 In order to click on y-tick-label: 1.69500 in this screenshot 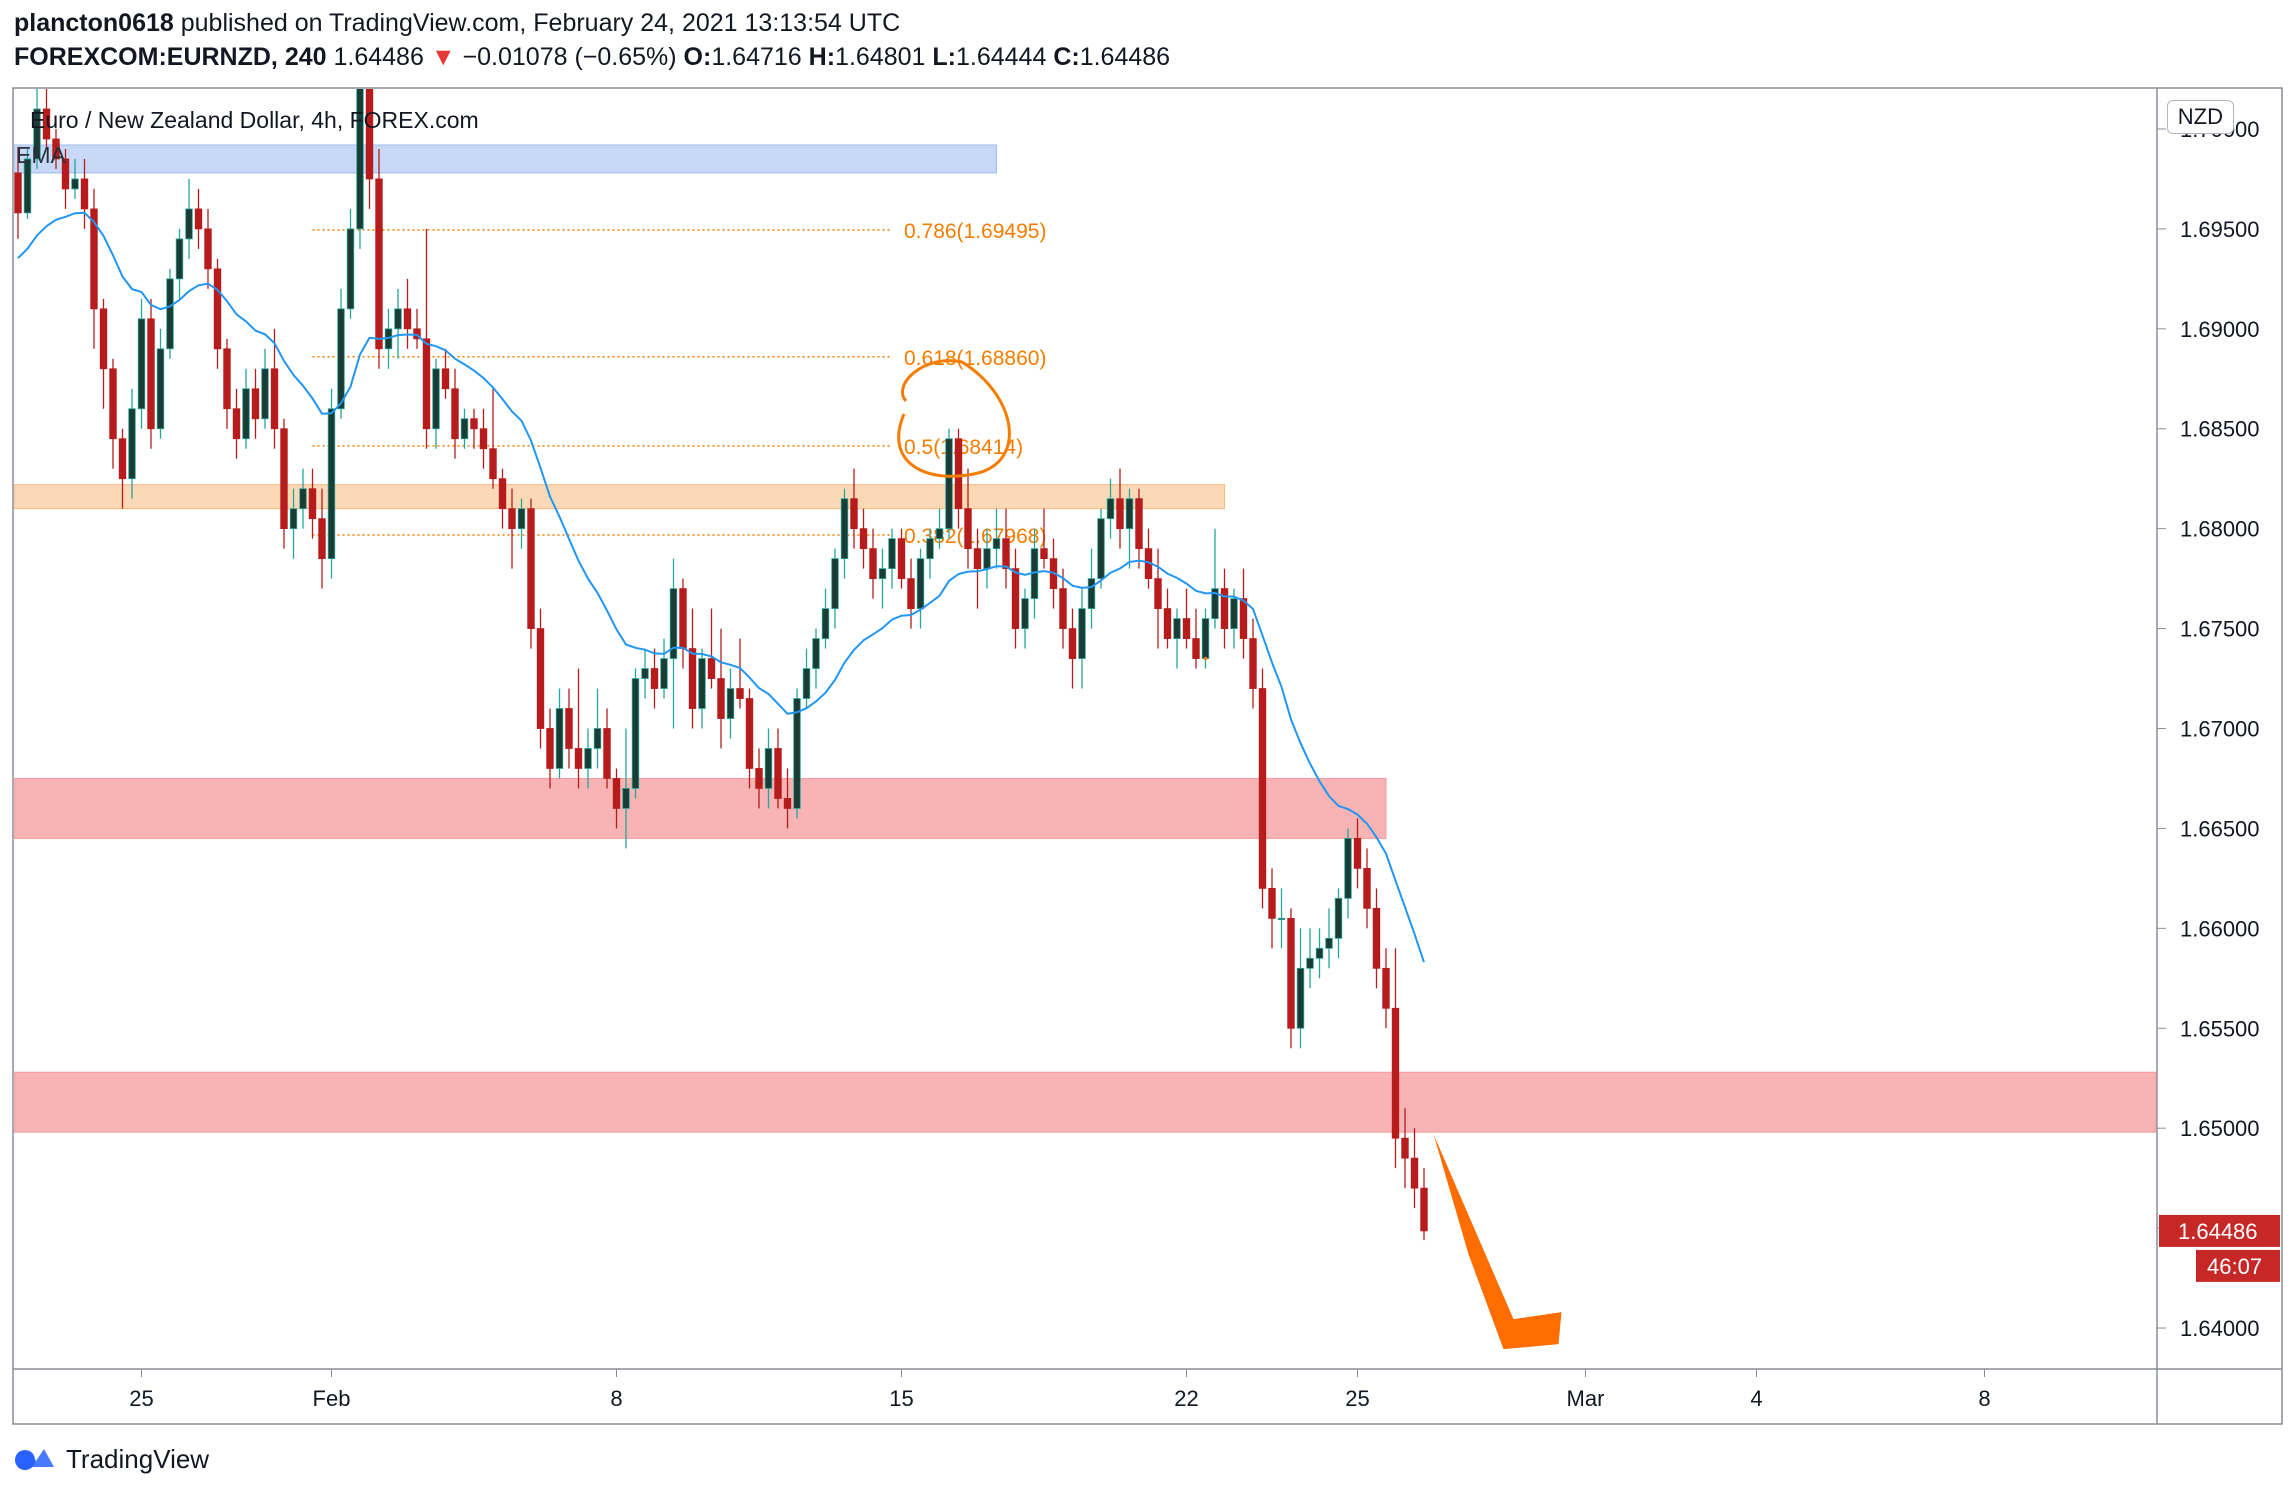, I will do `click(2220, 229)`.